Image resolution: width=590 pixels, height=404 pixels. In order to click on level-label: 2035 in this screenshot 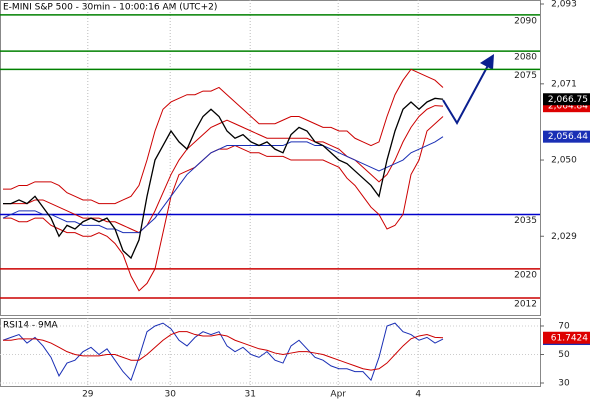, I will do `click(525, 221)`.